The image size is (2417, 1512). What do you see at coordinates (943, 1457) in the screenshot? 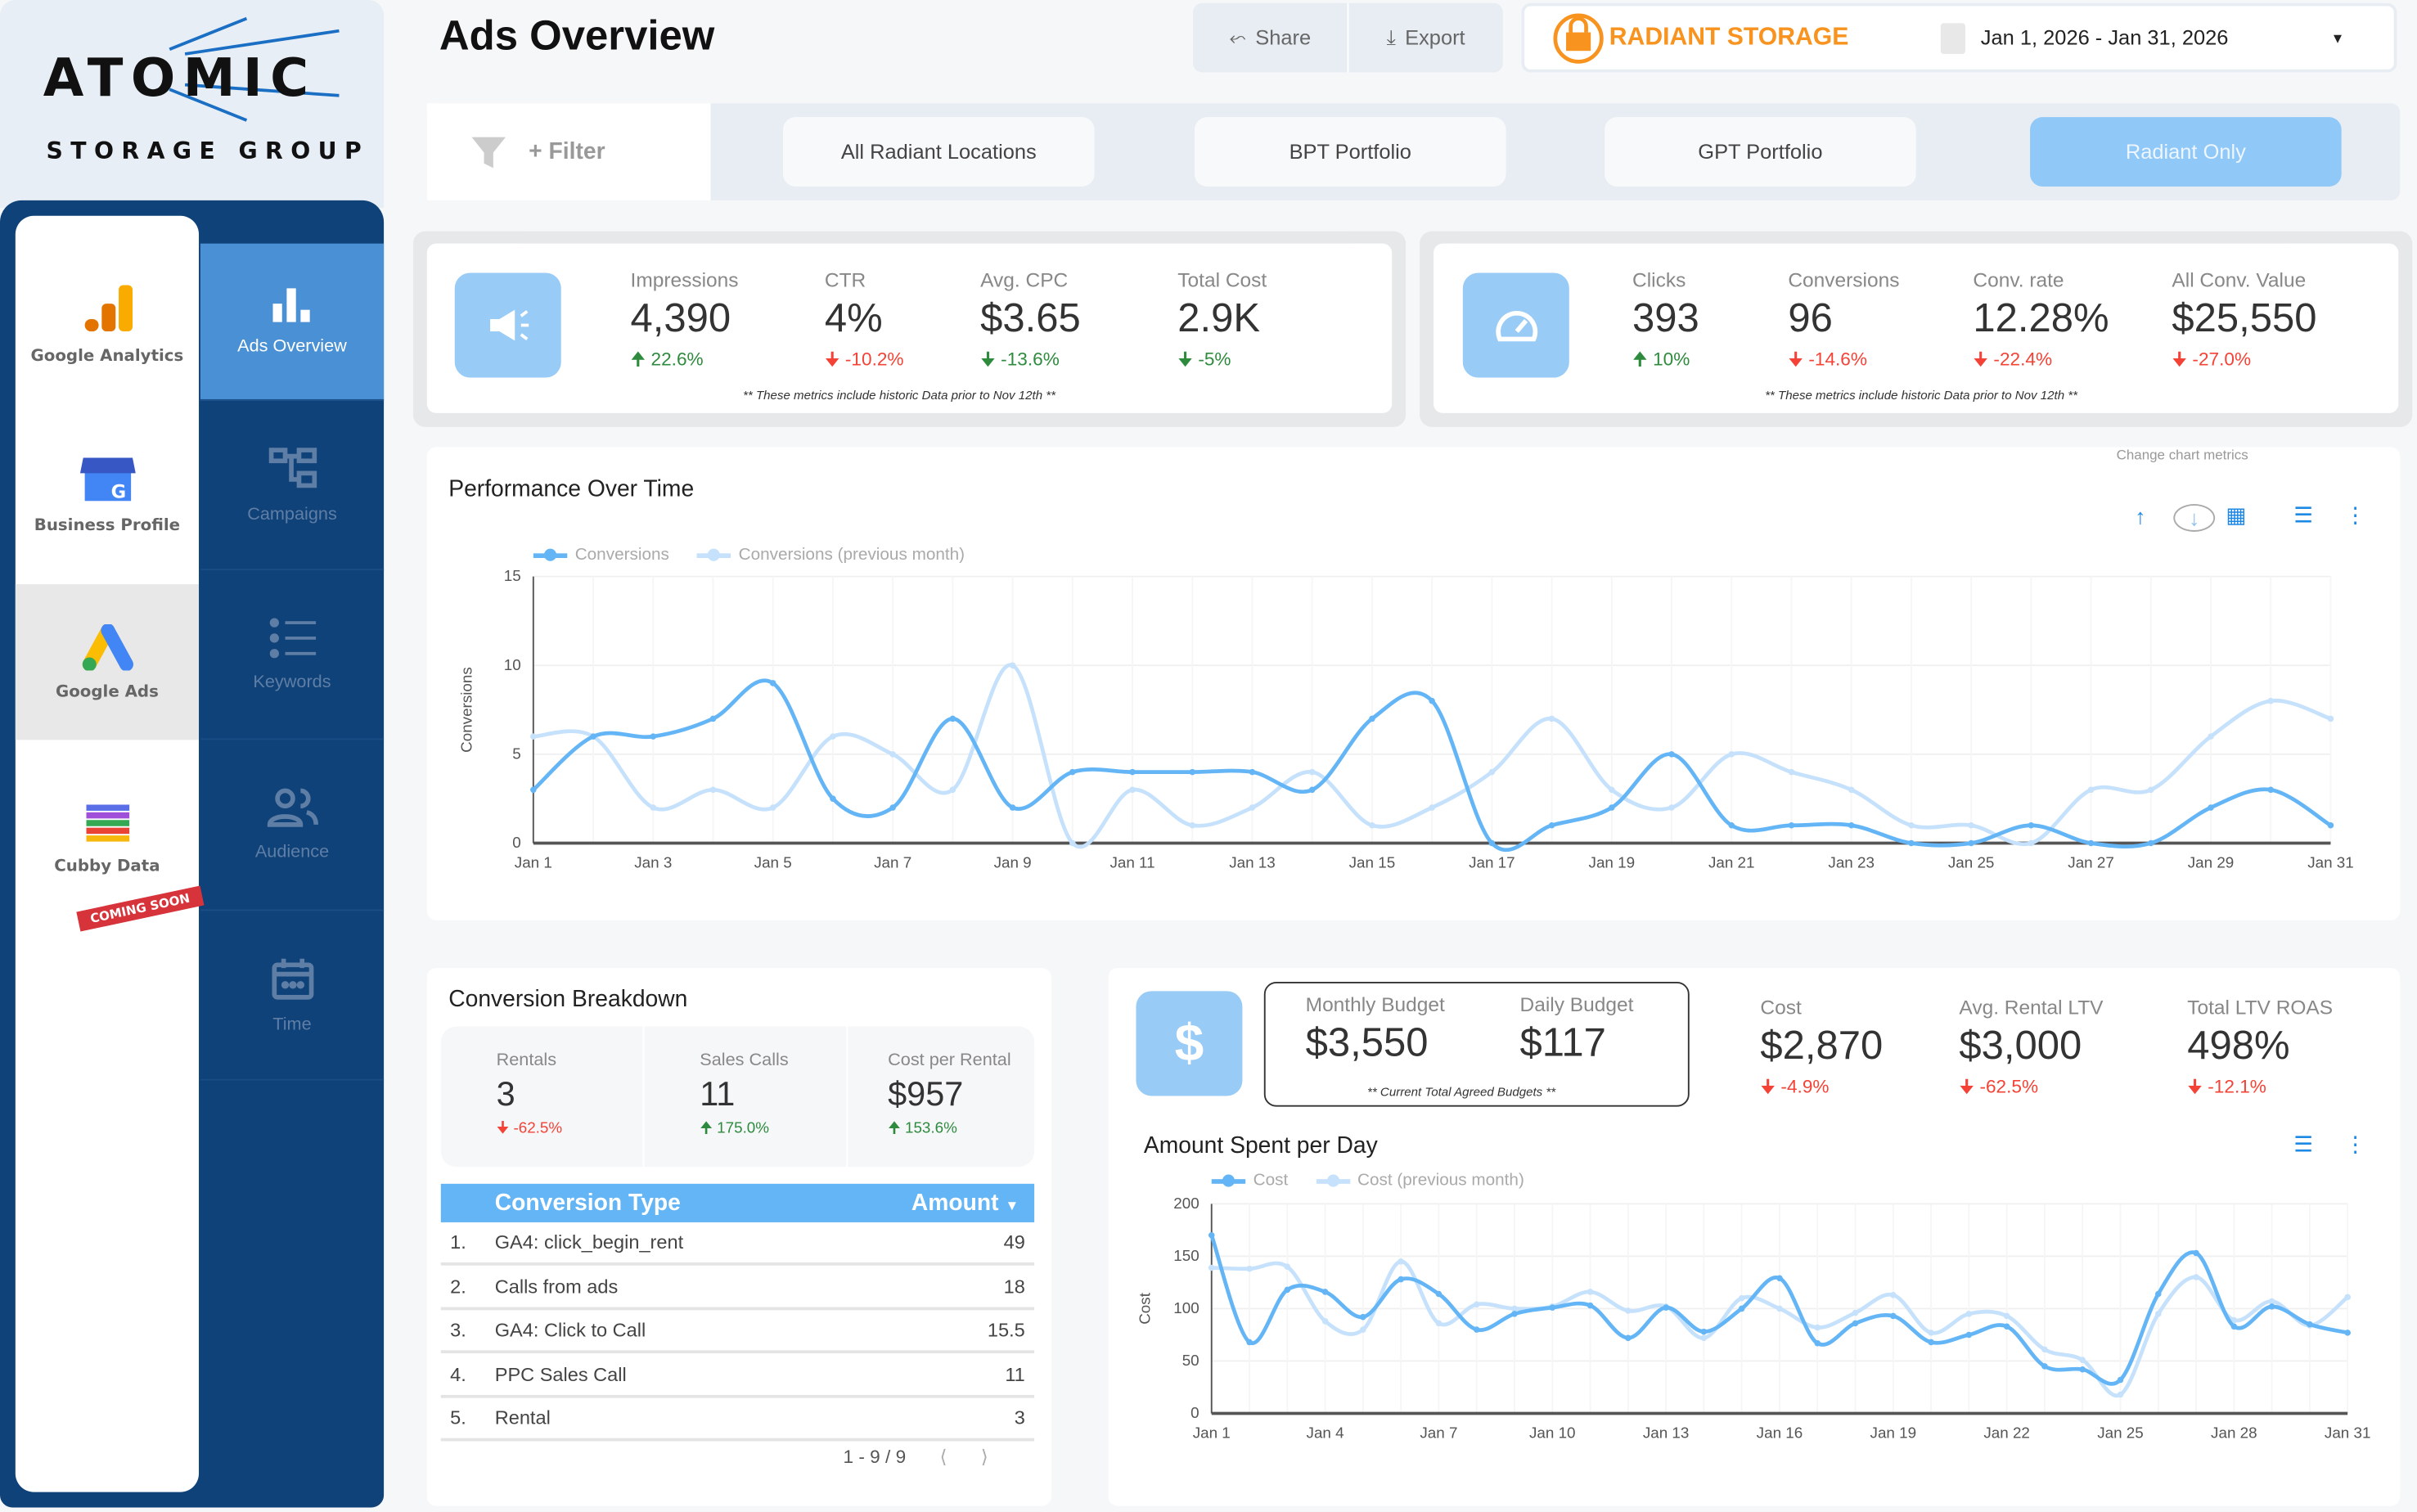
I see `prev-page-icon: ⟨` at bounding box center [943, 1457].